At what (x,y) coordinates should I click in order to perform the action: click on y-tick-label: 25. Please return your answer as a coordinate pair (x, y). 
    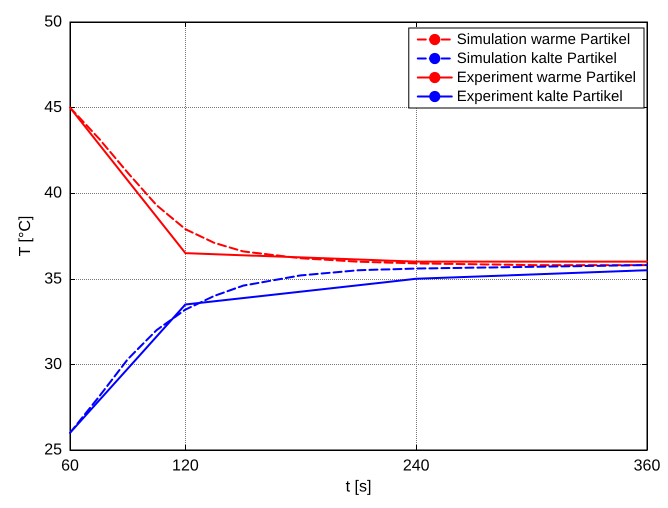
    Looking at the image, I should click on (53, 450).